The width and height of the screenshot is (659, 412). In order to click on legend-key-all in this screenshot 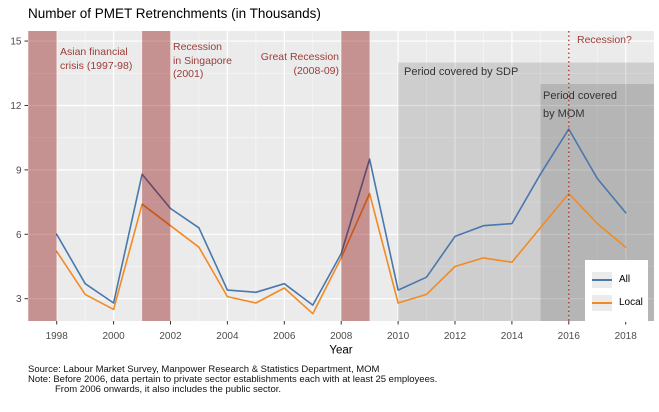, I will do `click(602, 279)`.